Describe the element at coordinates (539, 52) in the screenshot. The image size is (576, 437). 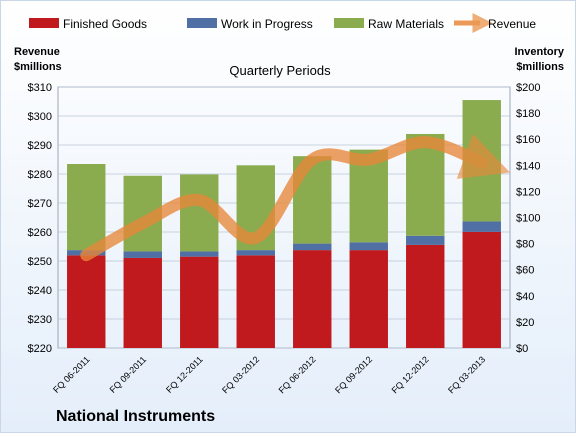
I see `right-axis-label-line1: Inventory` at that location.